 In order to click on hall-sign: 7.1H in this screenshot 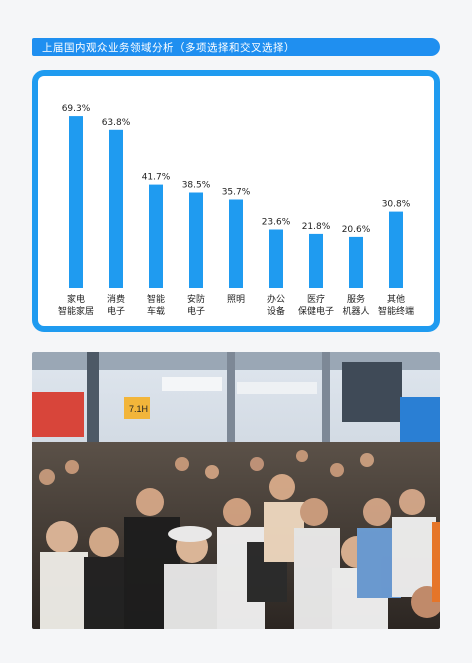, I will do `click(138, 409)`.